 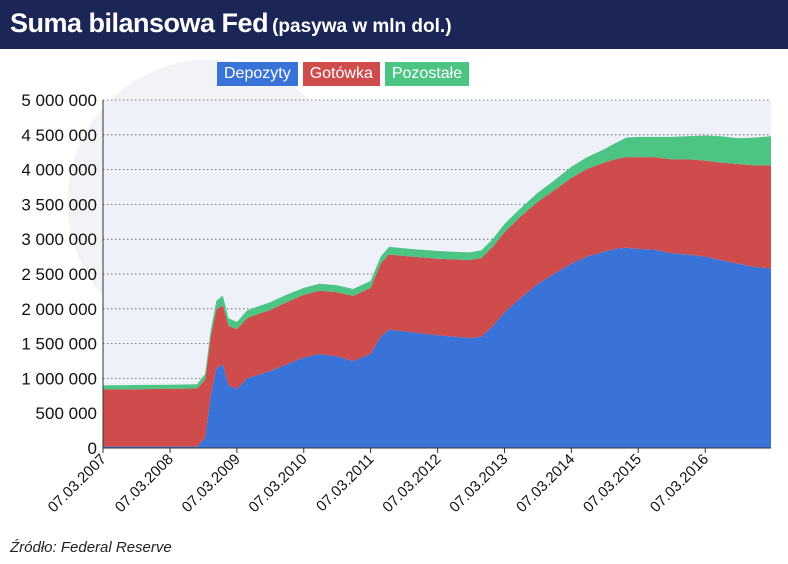 What do you see at coordinates (144, 483) in the screenshot?
I see `x-tick-label-1: 07.03.2008` at bounding box center [144, 483].